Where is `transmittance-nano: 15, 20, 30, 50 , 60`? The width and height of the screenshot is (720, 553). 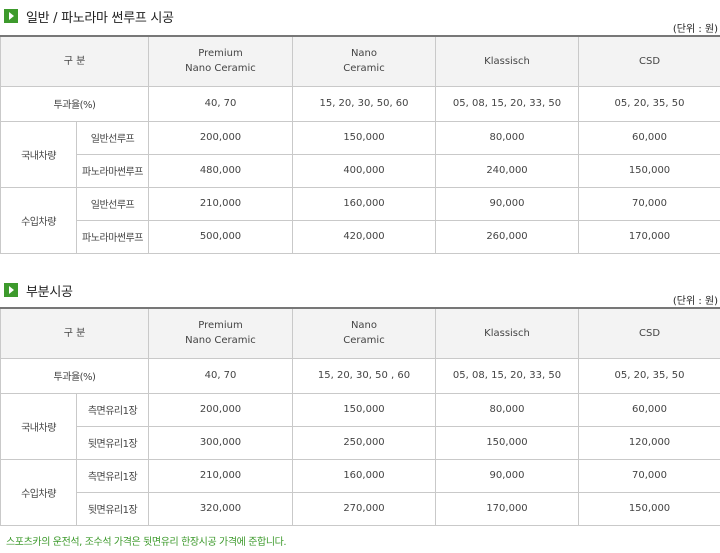 transmittance-nano: 15, 20, 30, 50 , 60 is located at coordinates (364, 375).